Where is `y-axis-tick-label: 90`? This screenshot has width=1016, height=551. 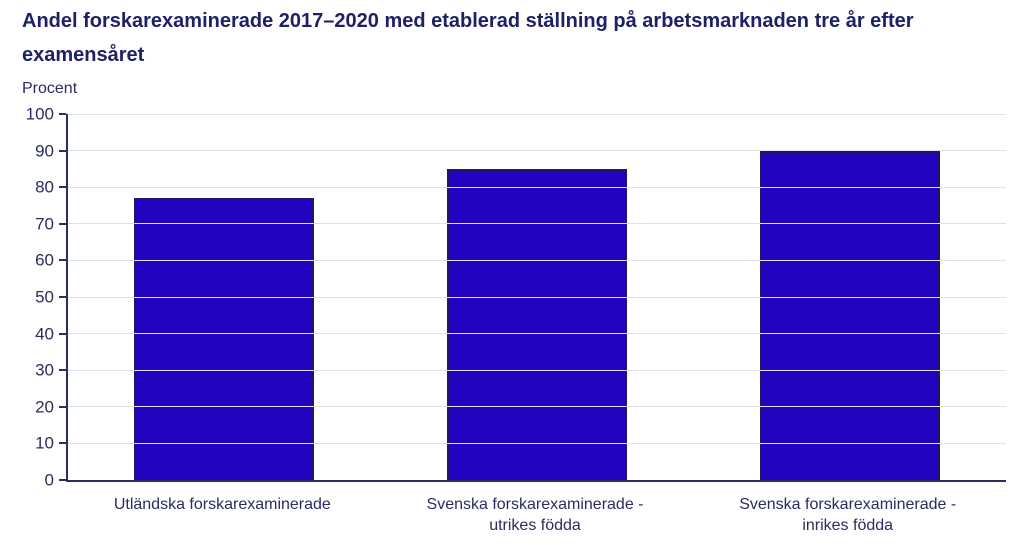 y-axis-tick-label: 90 is located at coordinates (44, 151).